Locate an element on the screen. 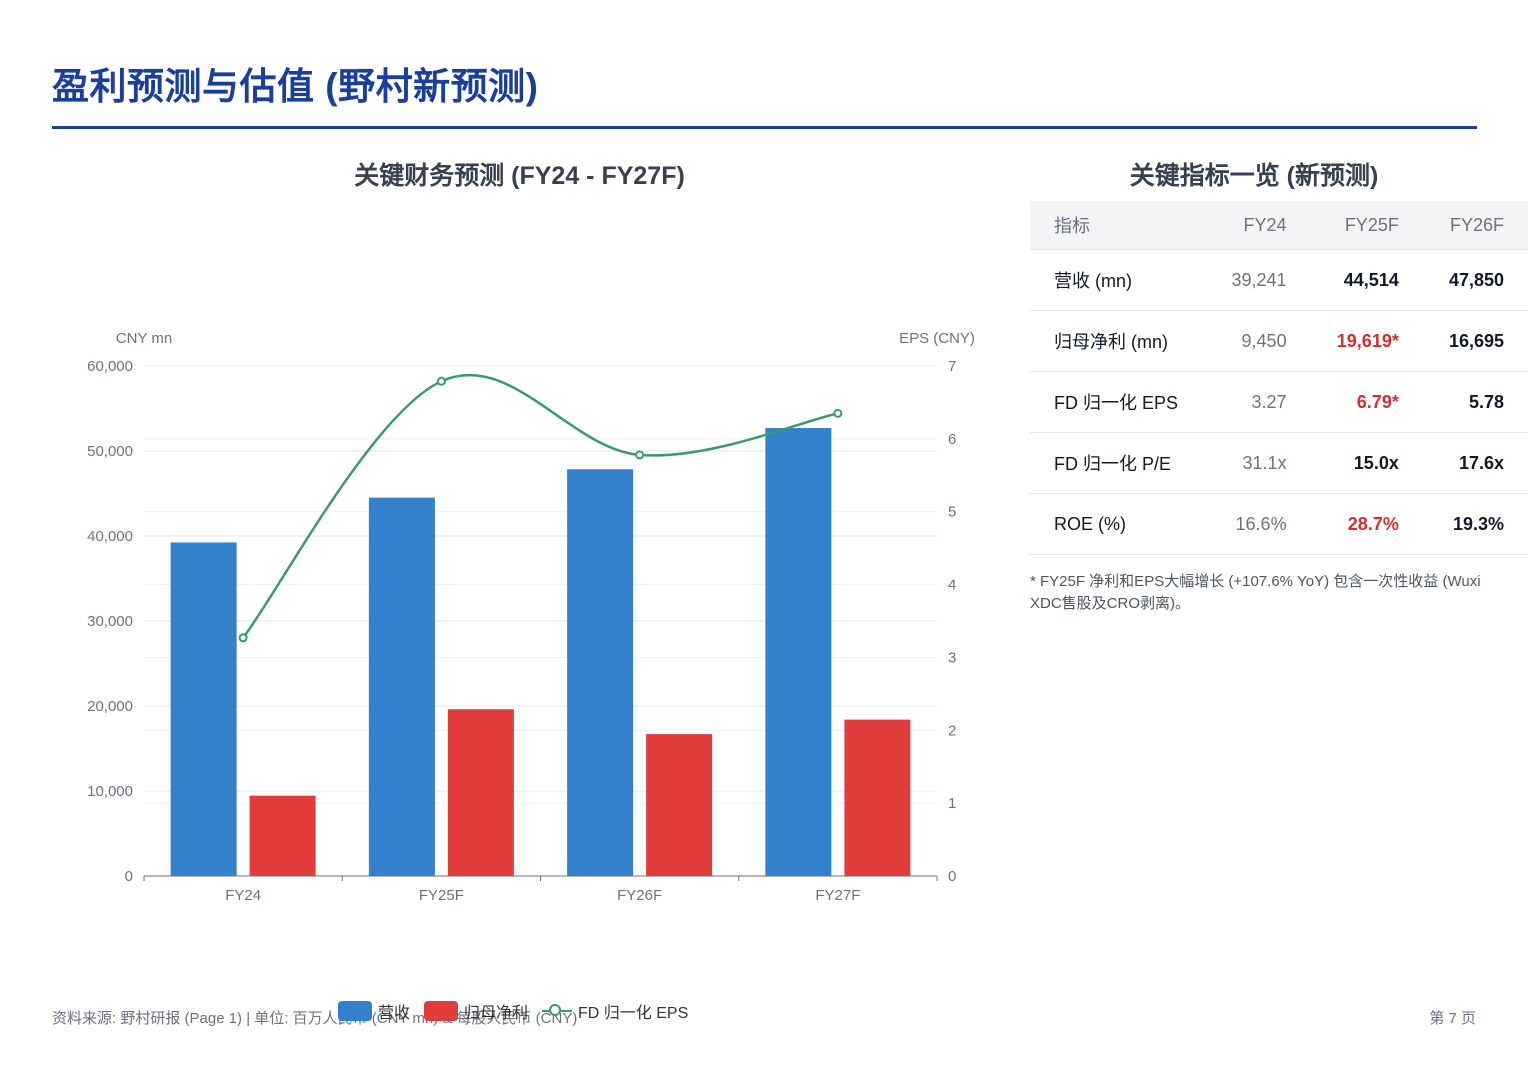 The height and width of the screenshot is (1080, 1528). cell-fy25f: 6.79* is located at coordinates (1366, 402).